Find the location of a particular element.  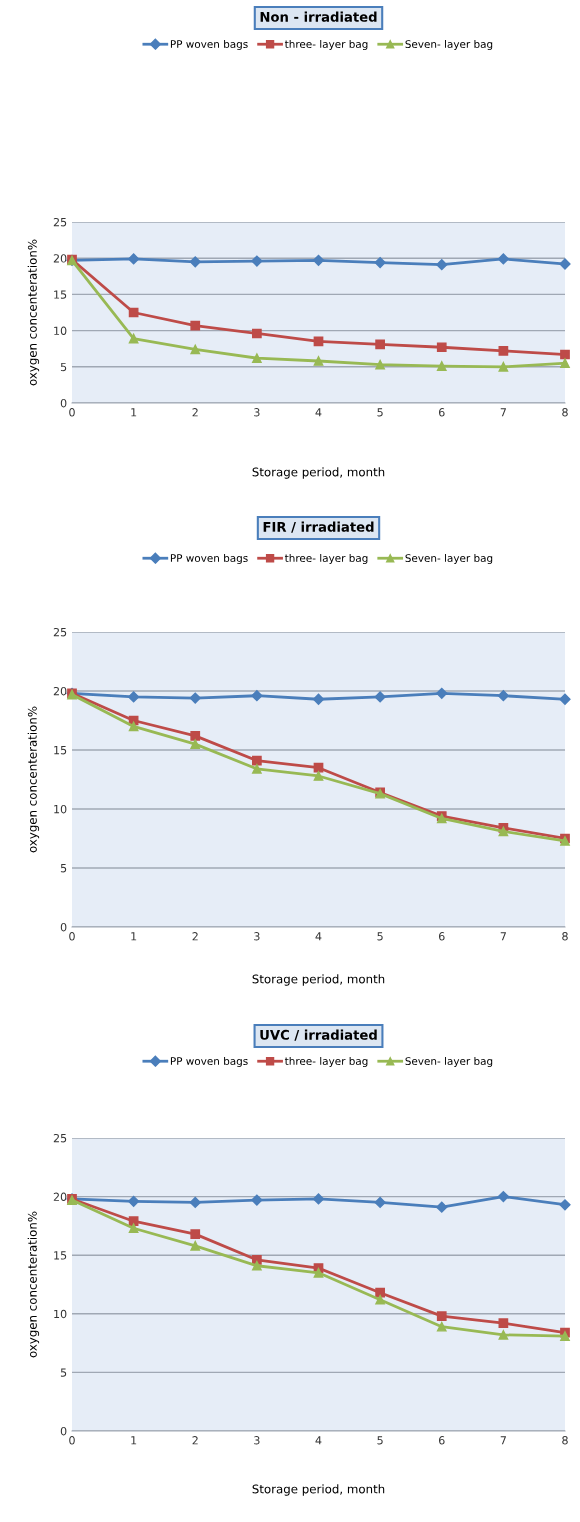

chart-title: UVC / irradiated is located at coordinates (318, 1035).